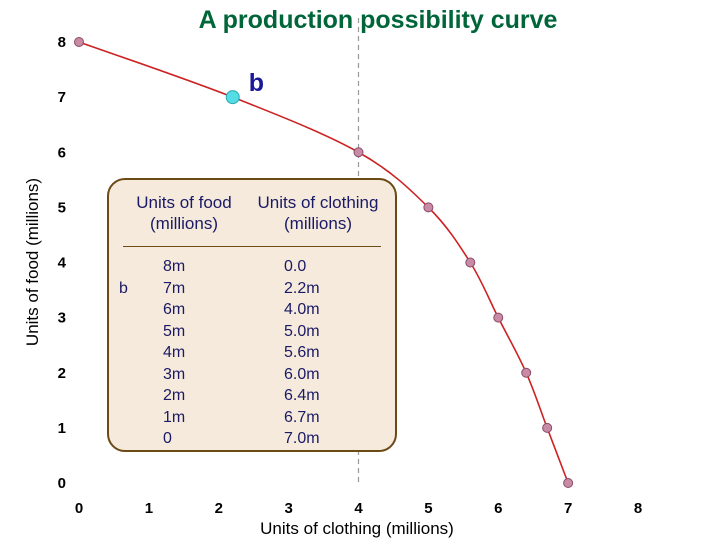 The image size is (720, 540). Describe the element at coordinates (302, 288) in the screenshot. I see `table-clothing-cell: 2.2m` at that location.